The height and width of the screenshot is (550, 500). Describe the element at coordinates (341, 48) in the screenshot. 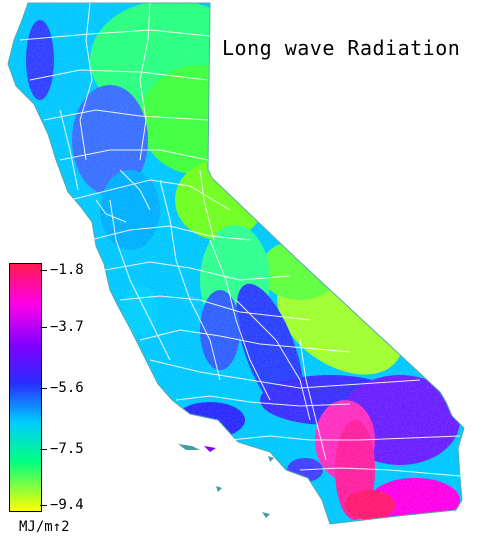

I see `map-title: Long wave Radiation` at that location.